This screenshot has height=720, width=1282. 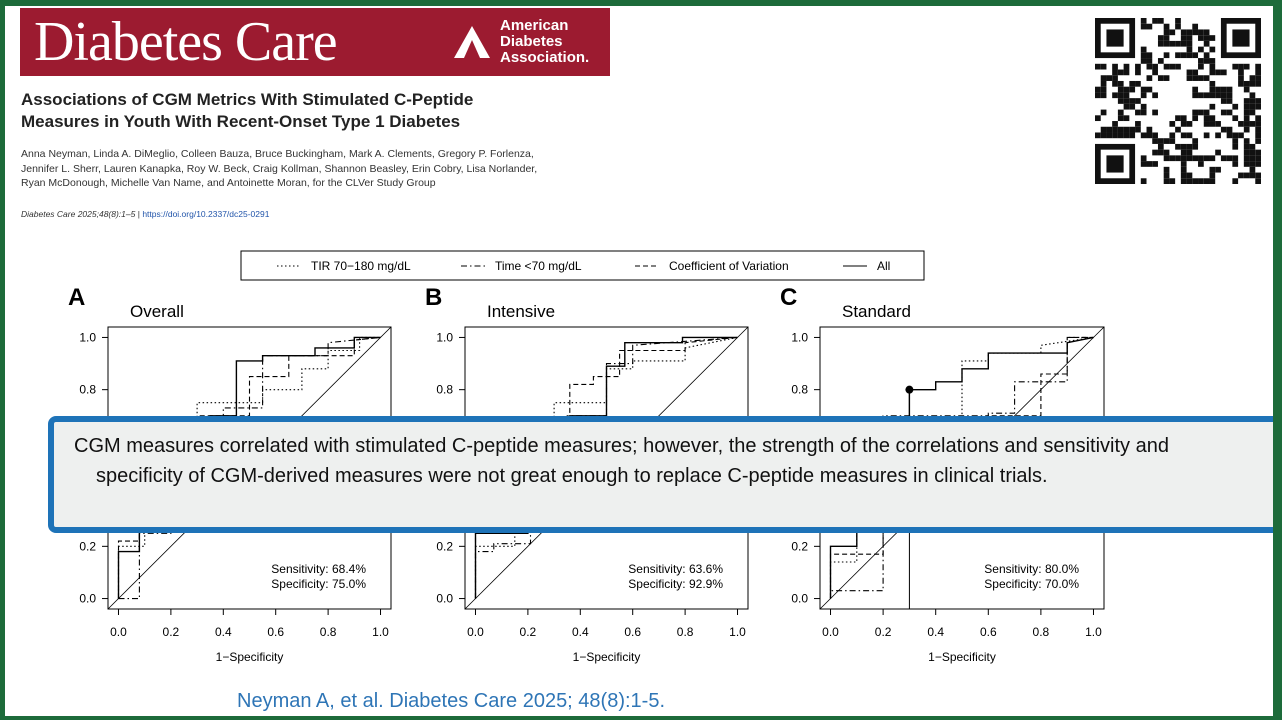 I want to click on x-tick-label: 0.4, so click(x=935, y=632).